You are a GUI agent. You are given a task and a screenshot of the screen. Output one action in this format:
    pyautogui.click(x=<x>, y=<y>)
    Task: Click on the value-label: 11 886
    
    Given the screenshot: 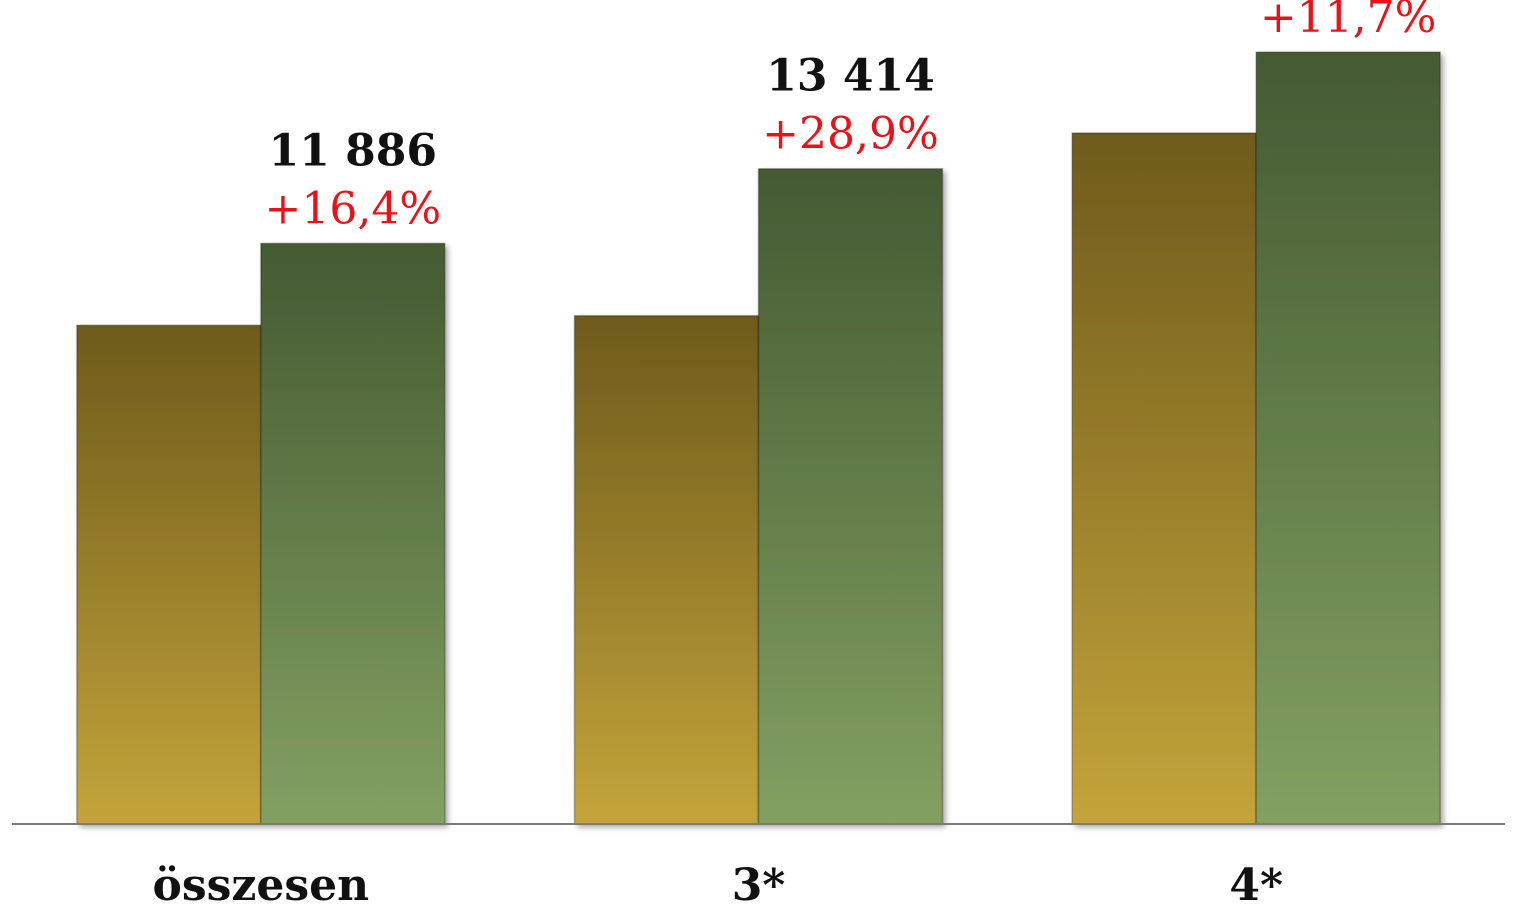 What is the action you would take?
    pyautogui.click(x=353, y=150)
    